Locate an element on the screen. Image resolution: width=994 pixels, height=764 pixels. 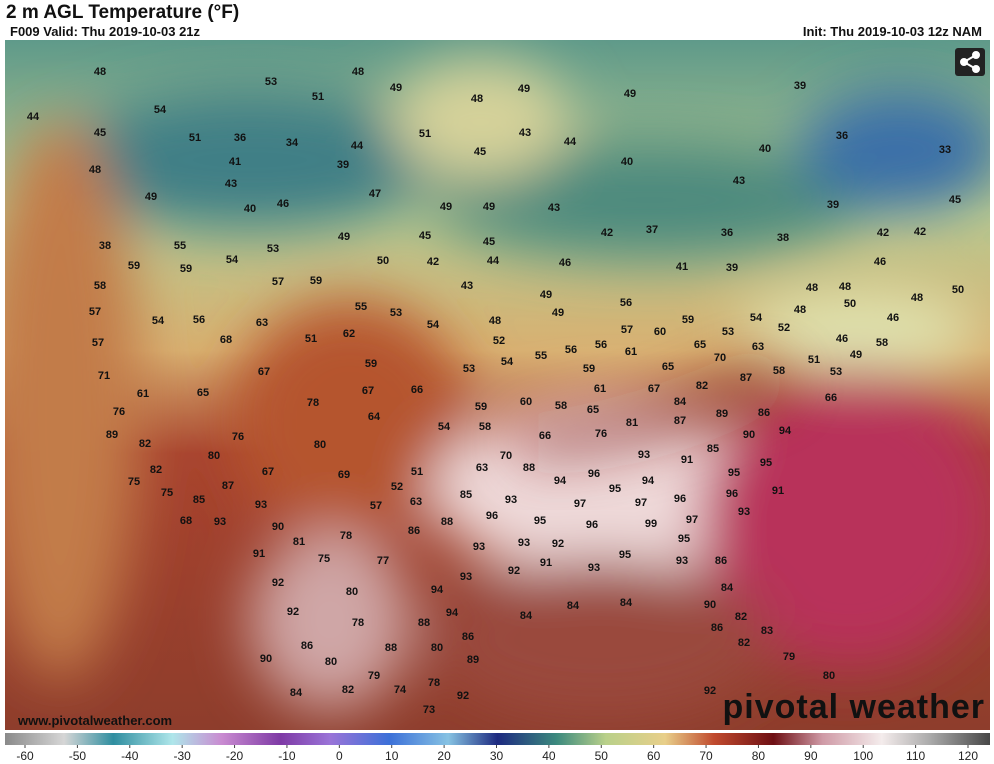
share-icon is located at coordinates (970, 62).